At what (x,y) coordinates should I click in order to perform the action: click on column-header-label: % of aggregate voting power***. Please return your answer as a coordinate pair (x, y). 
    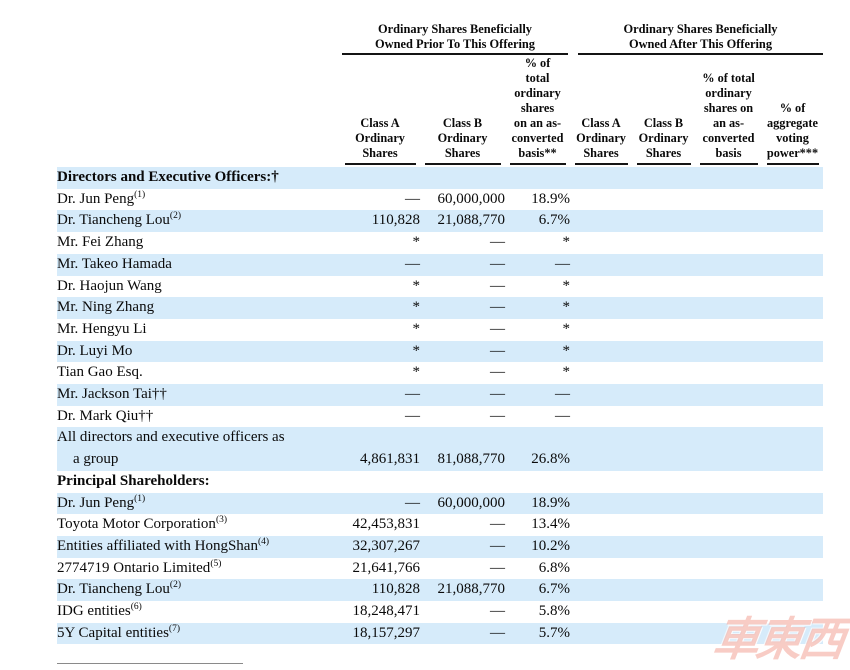
    Looking at the image, I should click on (792, 130).